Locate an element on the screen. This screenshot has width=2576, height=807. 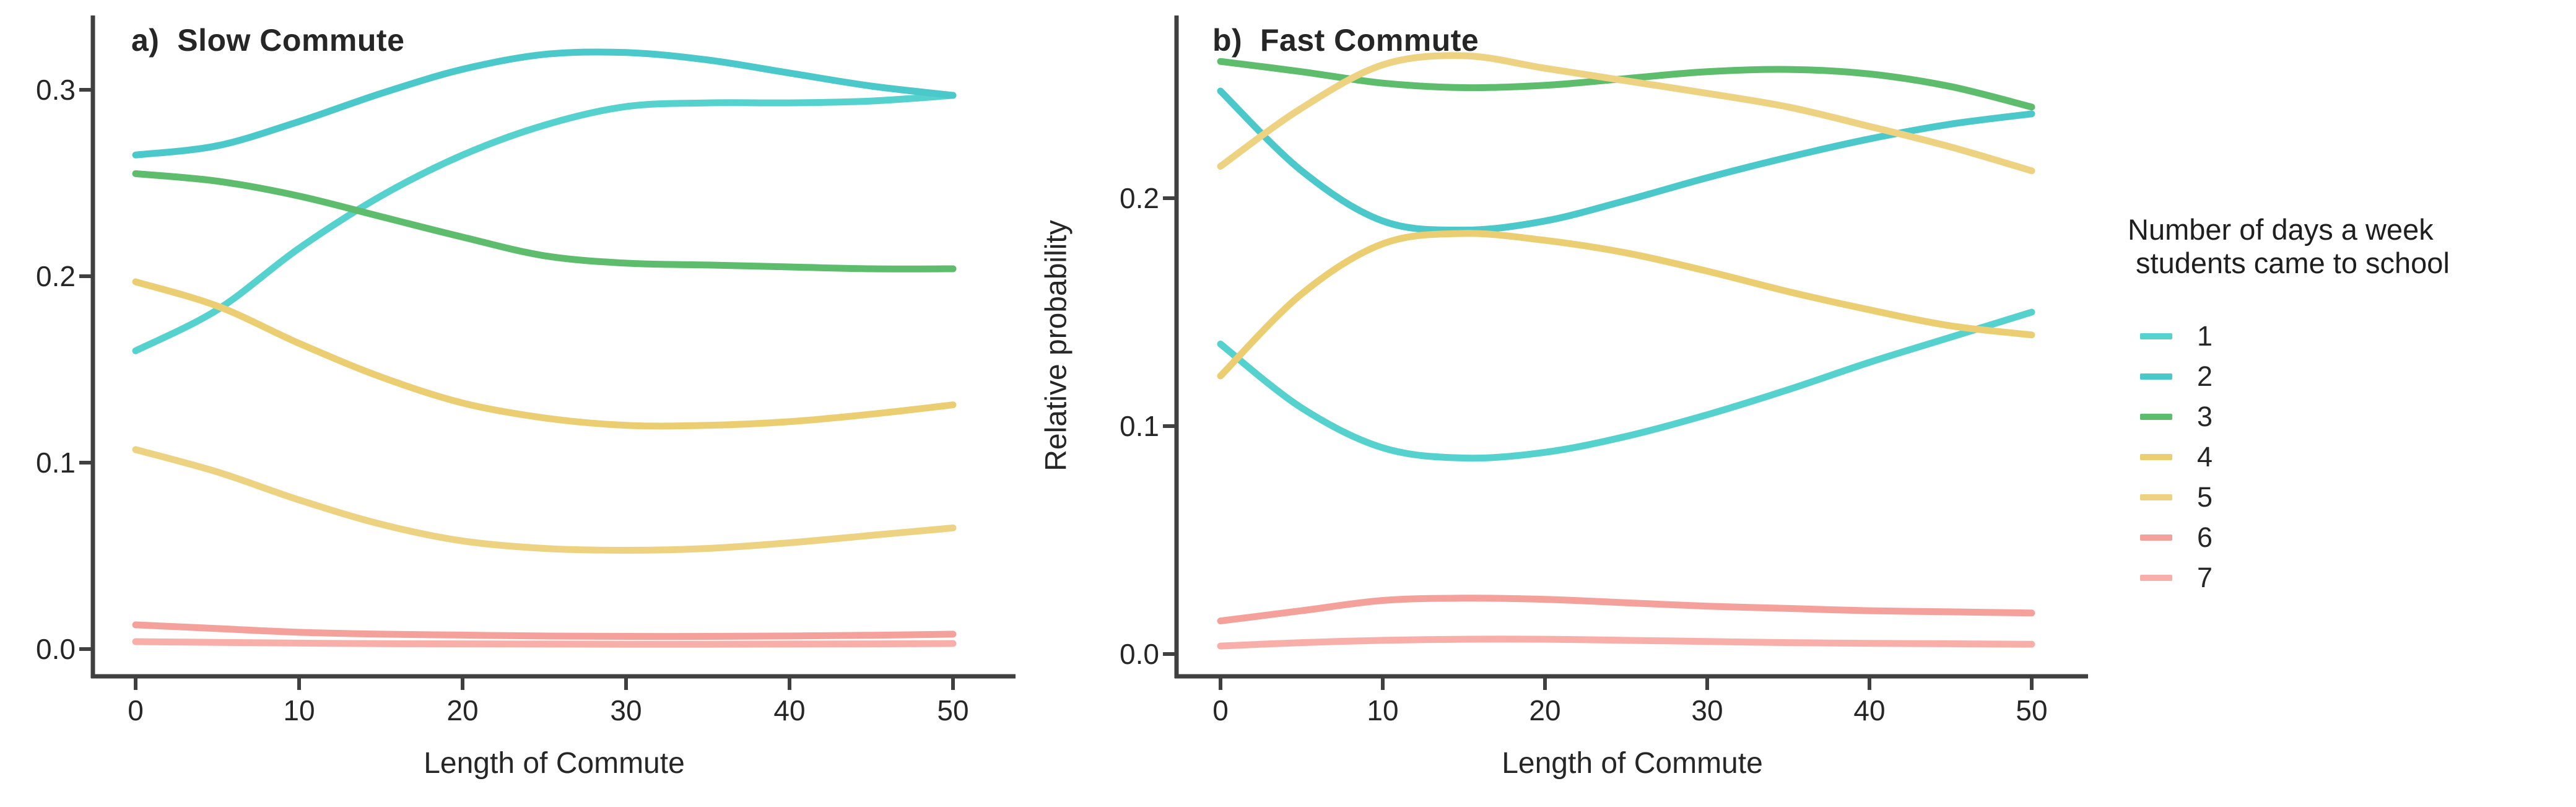
panel-b-series-4-line is located at coordinates (1626, 305).